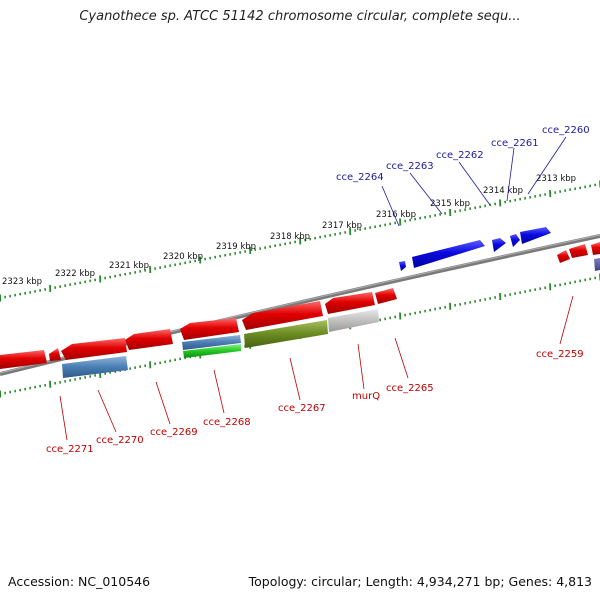 Image resolution: width=600 pixels, height=600 pixels. I want to click on gene-label-cce-2269: cce_2269, so click(174, 432).